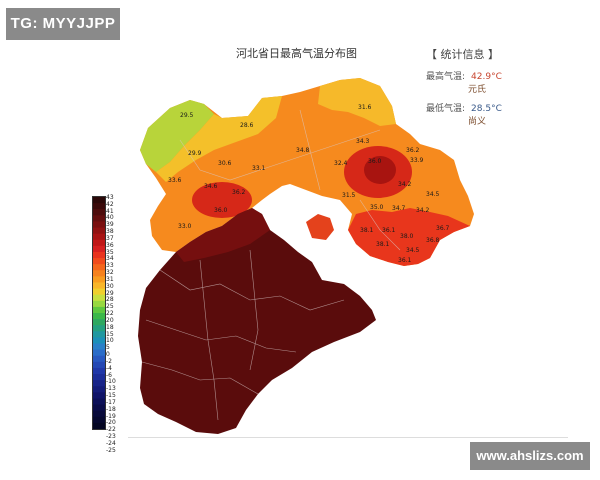 This screenshot has width=600, height=480. I want to click on northeast-coastal-zone, so click(409, 237).